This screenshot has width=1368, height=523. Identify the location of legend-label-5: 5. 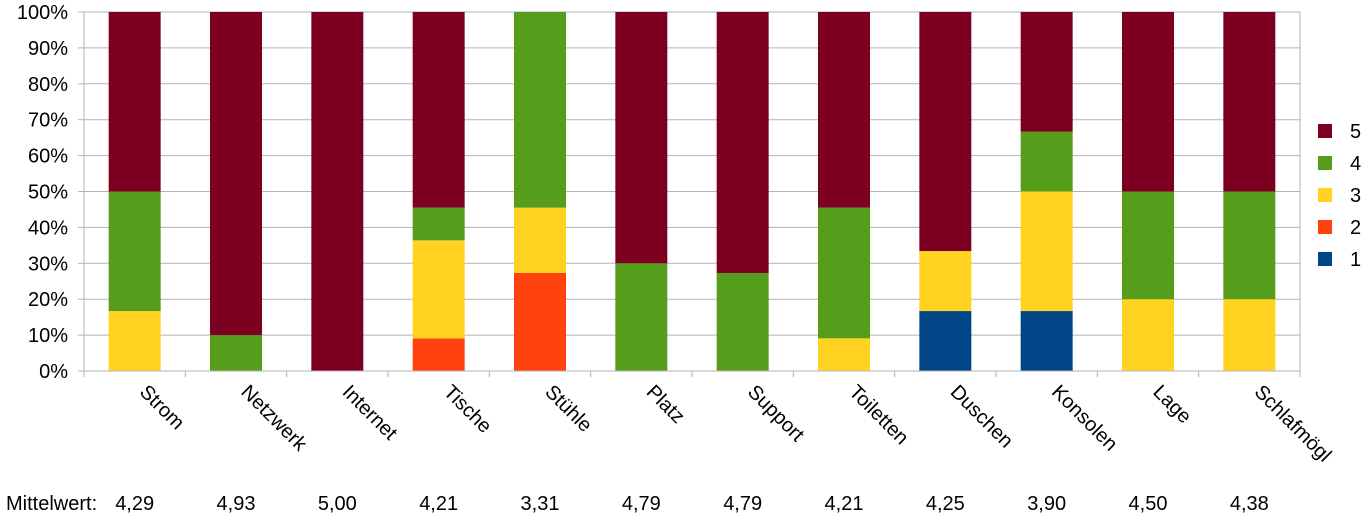
(1355, 132).